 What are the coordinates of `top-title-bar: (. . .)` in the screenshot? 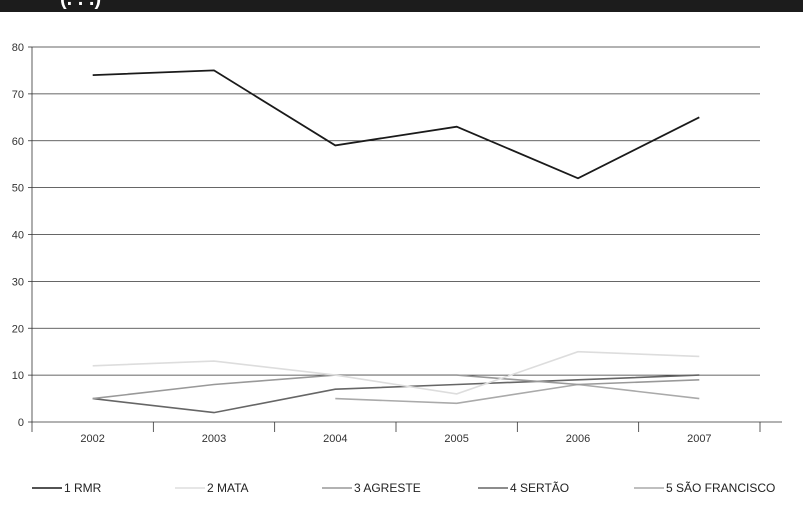 It's located at (401, 6).